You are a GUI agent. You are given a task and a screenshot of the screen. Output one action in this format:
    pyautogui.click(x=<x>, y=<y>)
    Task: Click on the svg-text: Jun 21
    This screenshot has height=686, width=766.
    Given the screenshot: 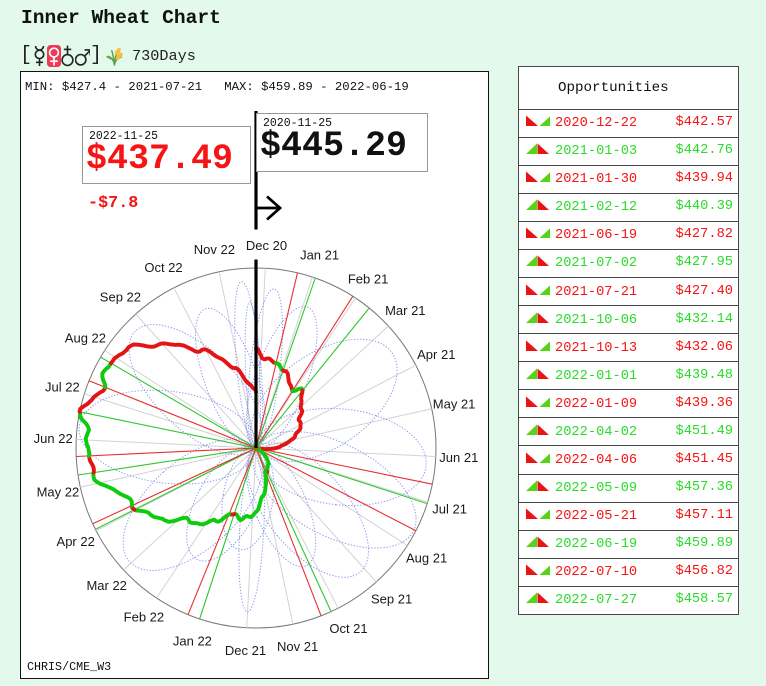 What is the action you would take?
    pyautogui.click(x=458, y=457)
    